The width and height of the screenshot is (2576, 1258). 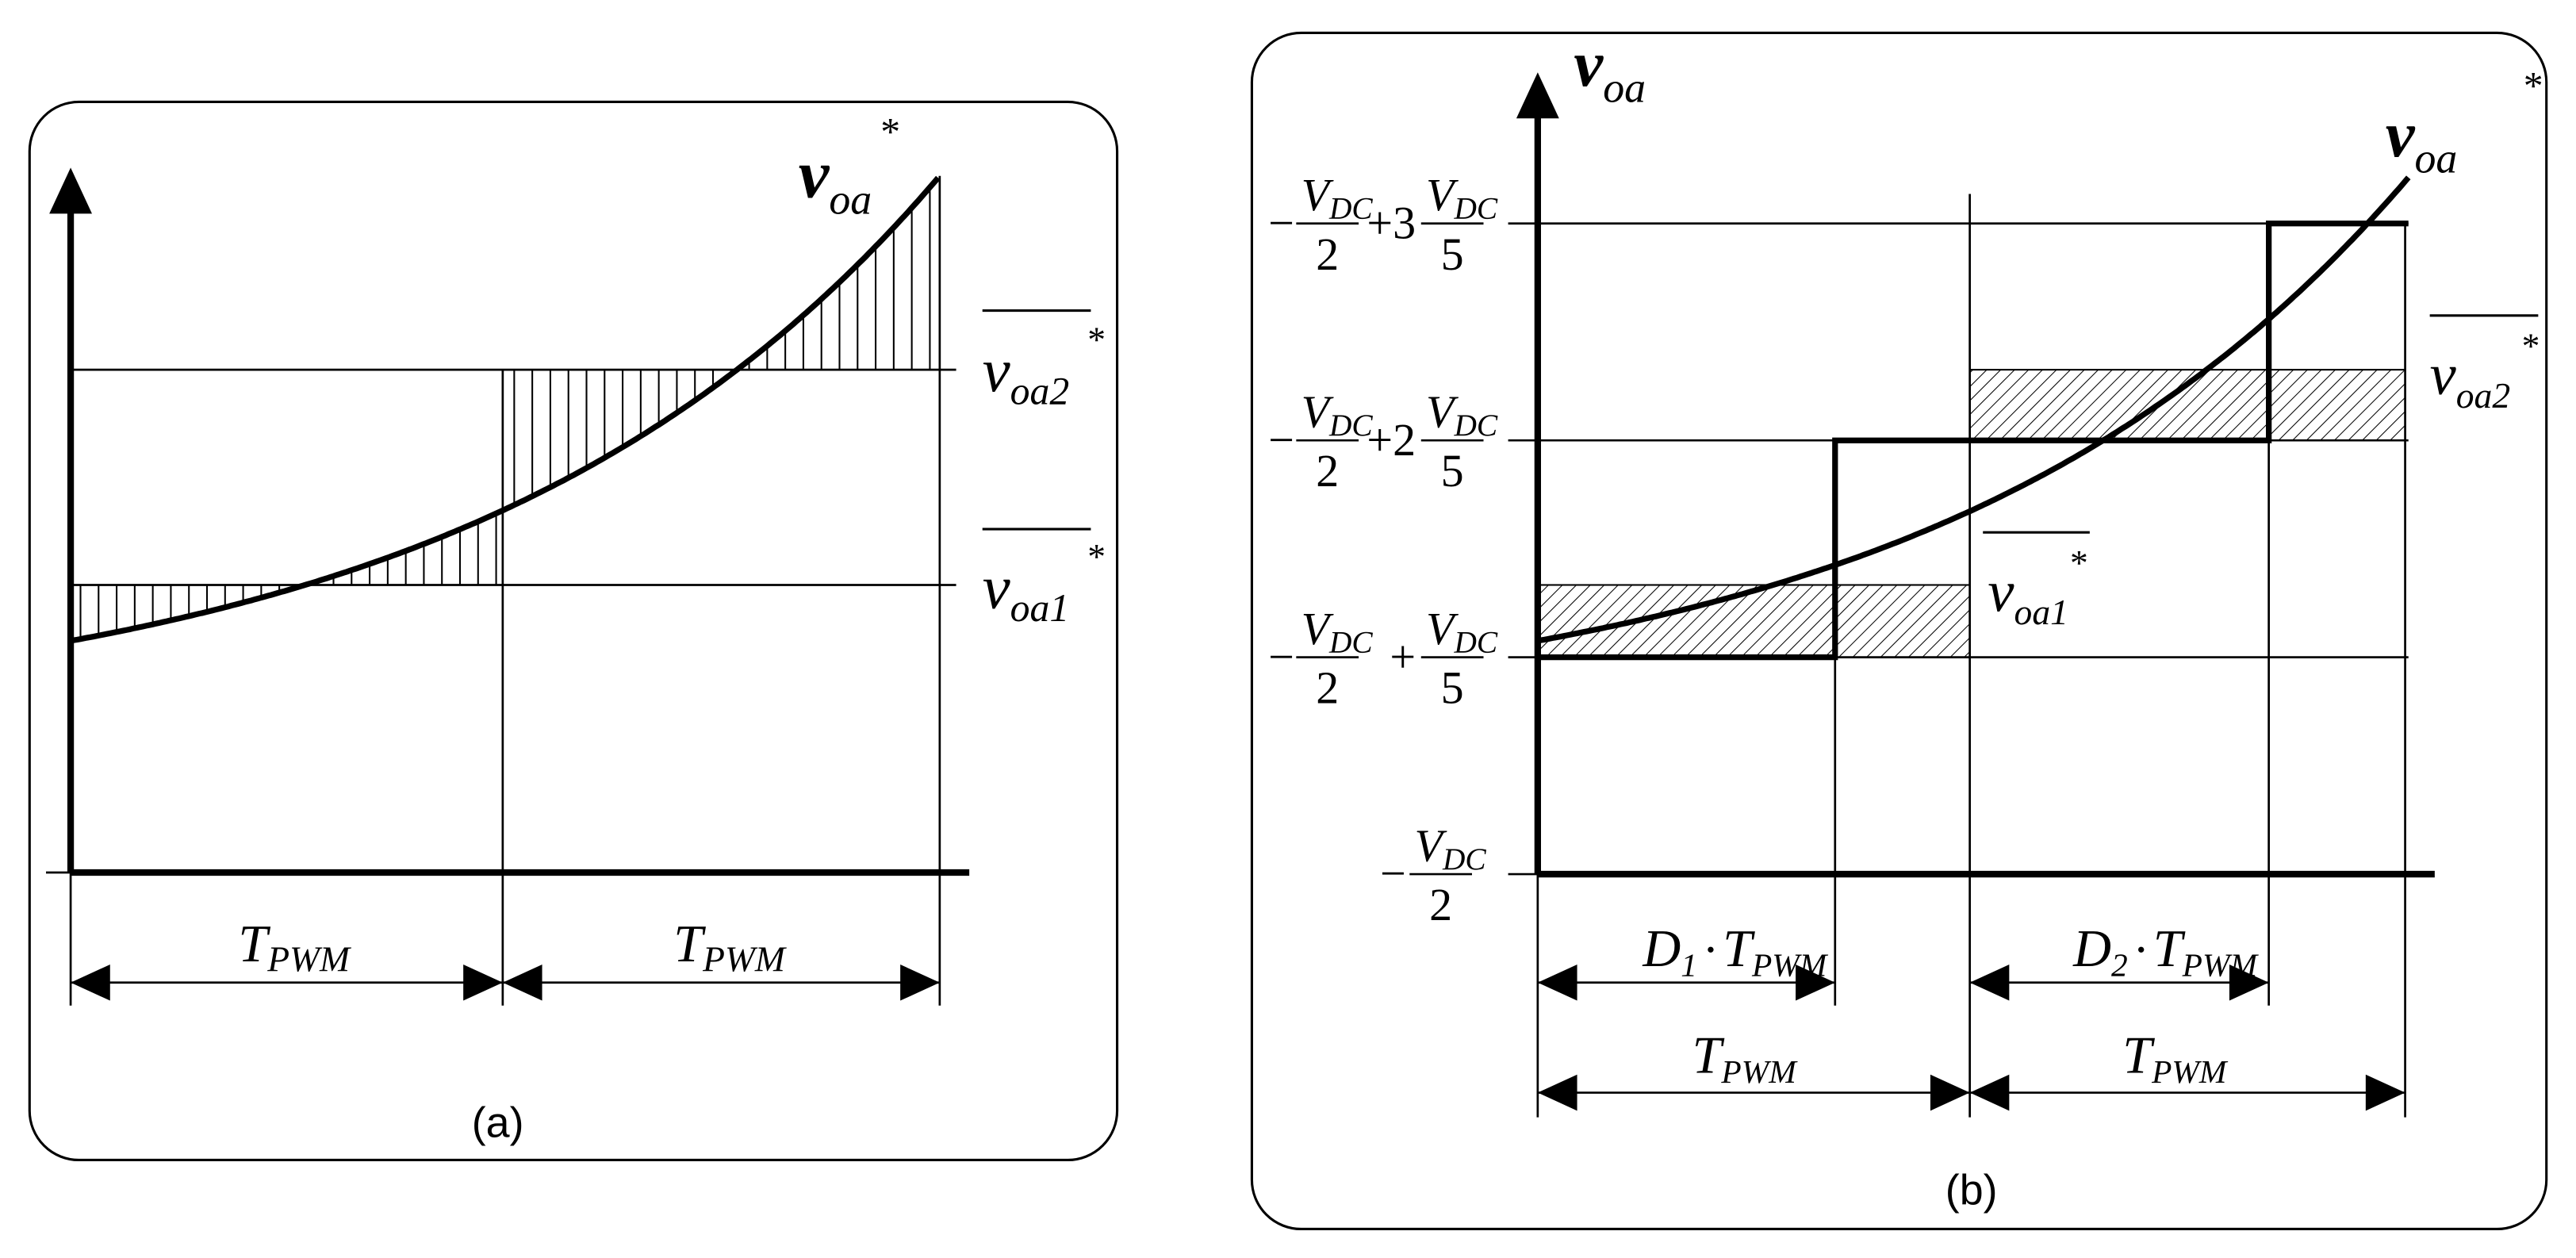 I want to click on level-multiplier: +3, so click(x=1391, y=223).